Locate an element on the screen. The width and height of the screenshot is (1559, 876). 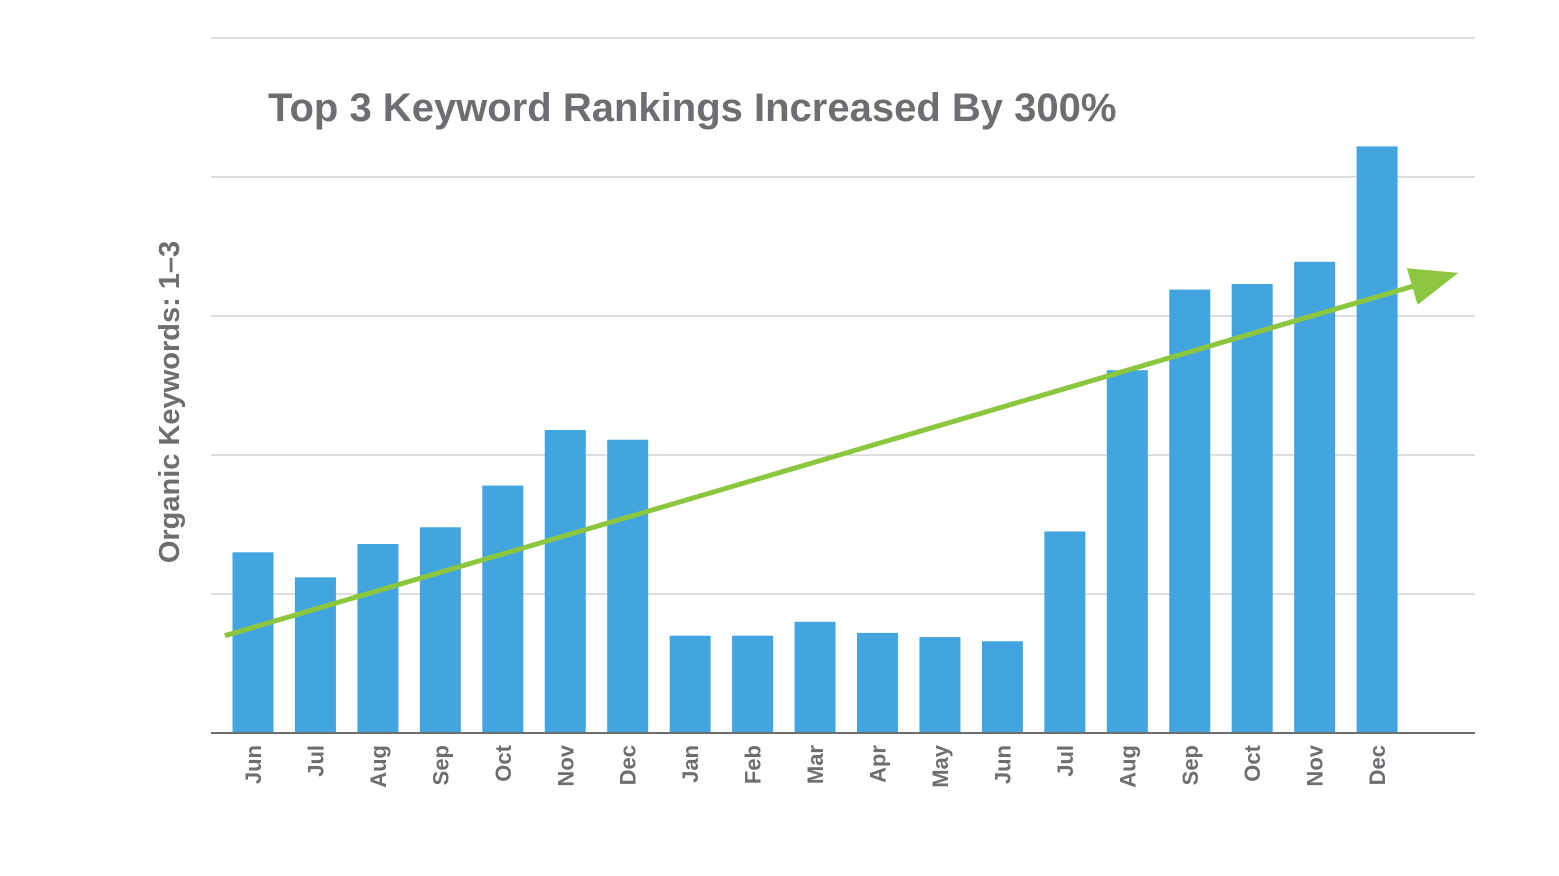
x-tick-label: Mar is located at coordinates (815, 765).